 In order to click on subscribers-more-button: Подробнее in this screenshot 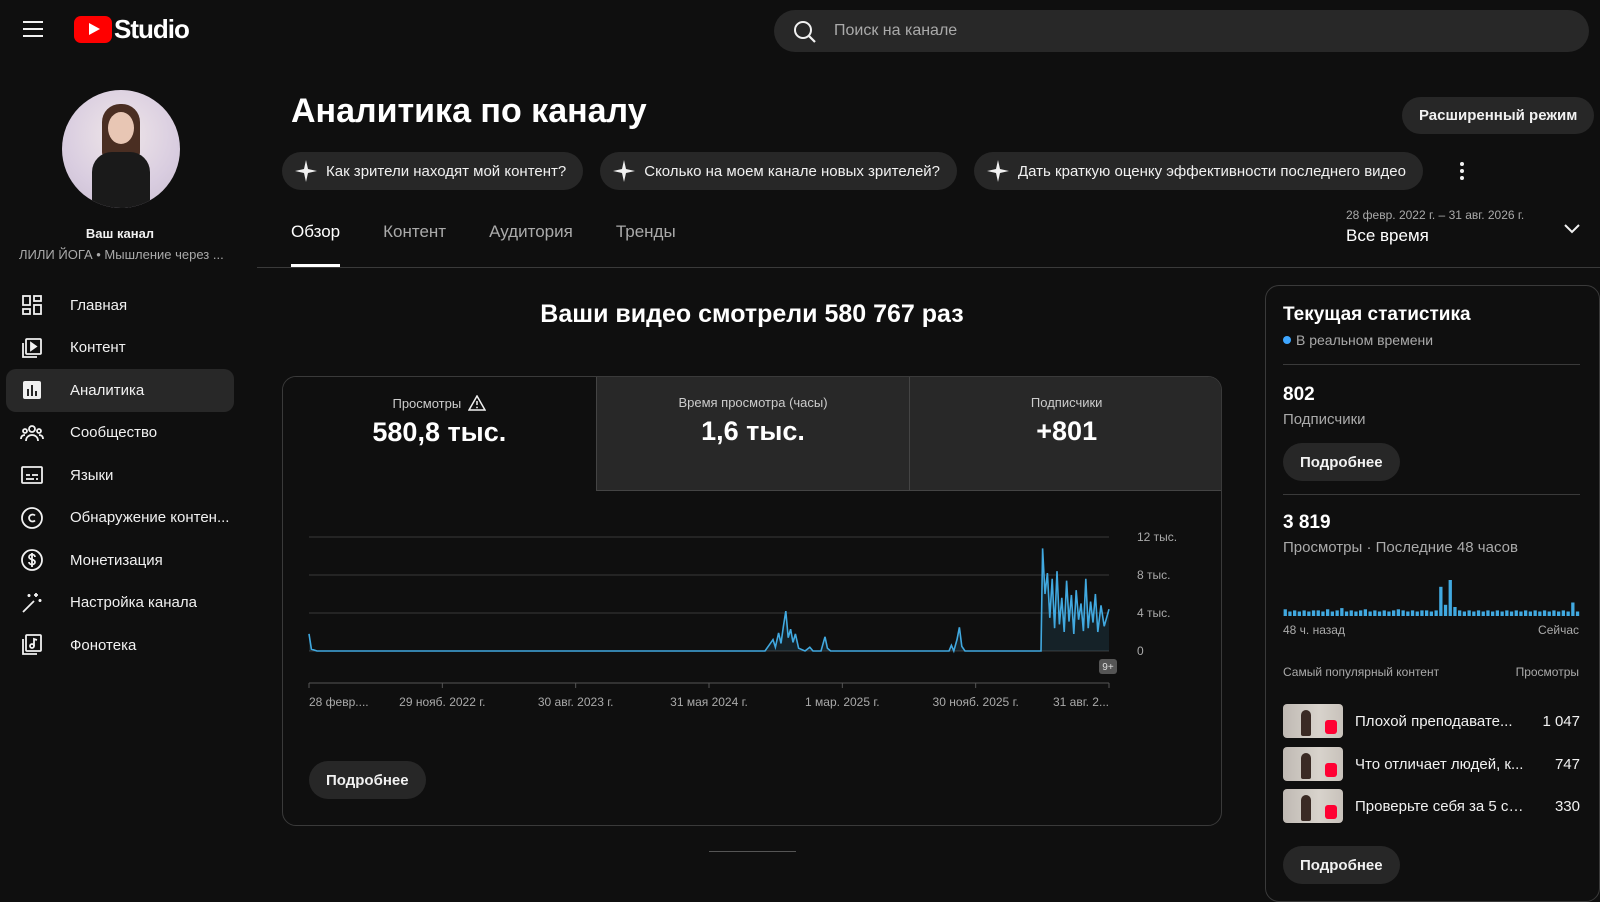, I will do `click(1341, 462)`.